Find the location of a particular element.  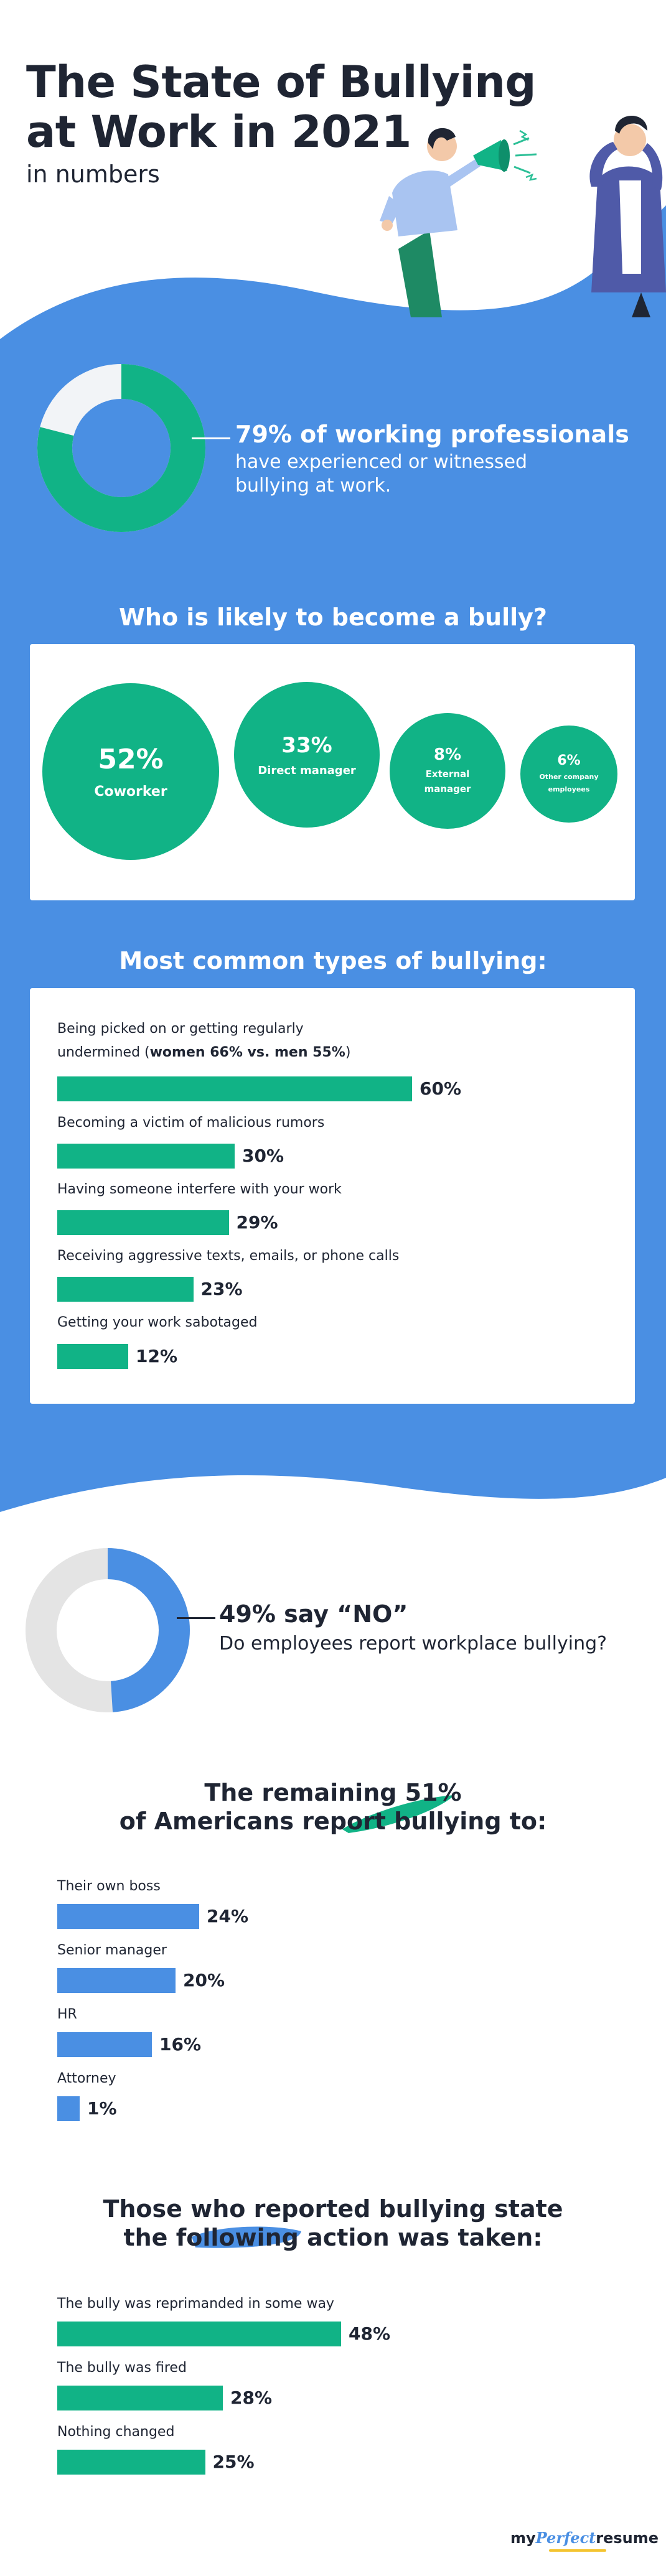

bully-circle-coworker: 52% Coworker is located at coordinates (130, 772).